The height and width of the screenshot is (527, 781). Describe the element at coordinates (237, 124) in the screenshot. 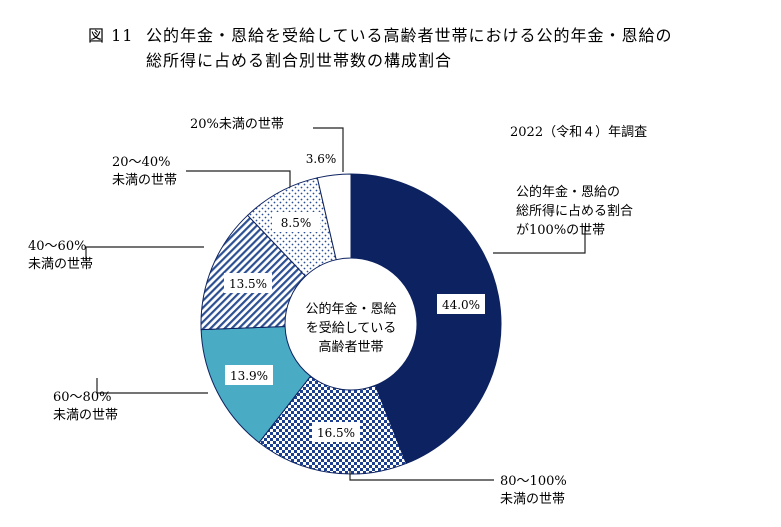

I see `category-label: 20%未満の世帯` at that location.